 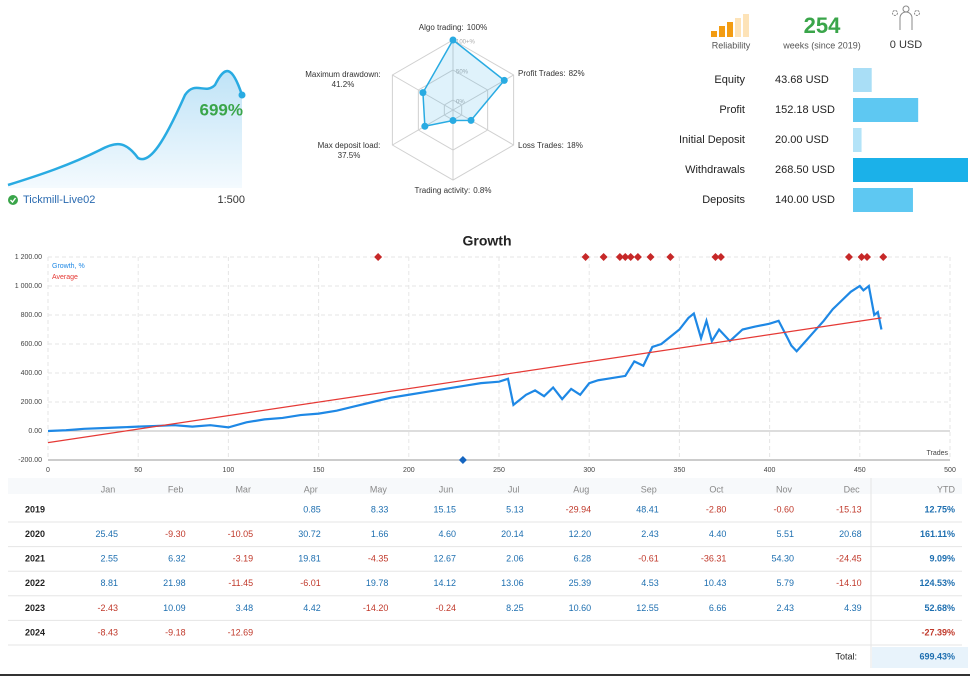 I want to click on month-cell: -2.80, so click(x=716, y=509).